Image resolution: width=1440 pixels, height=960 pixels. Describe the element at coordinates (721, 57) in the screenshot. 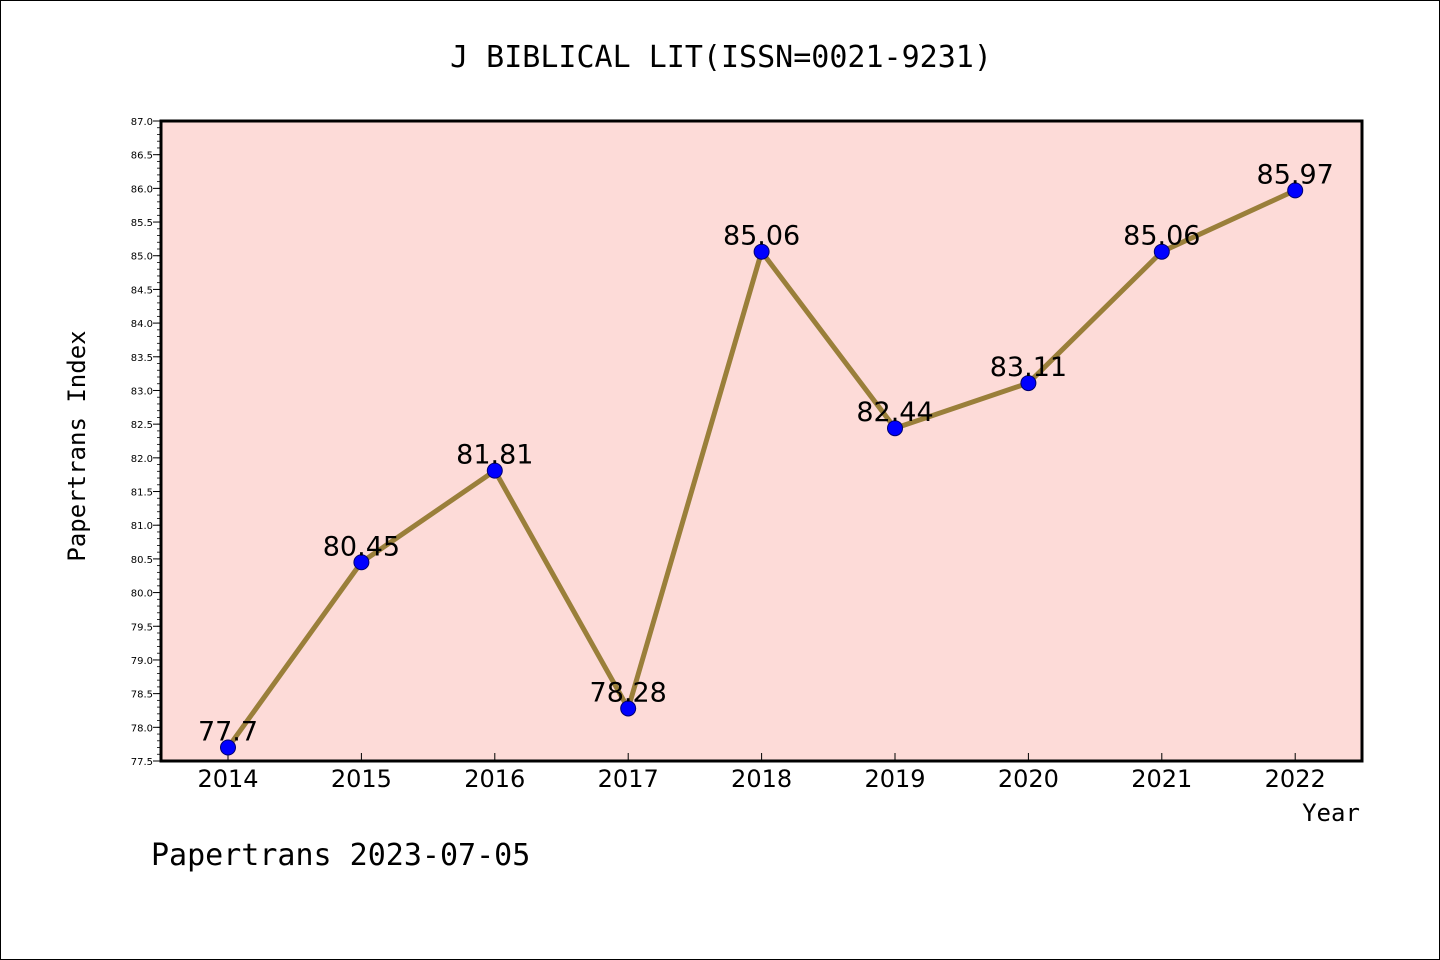

I see `chart-title: J BIBLICAL LIT(ISSN=0021-9231)` at that location.